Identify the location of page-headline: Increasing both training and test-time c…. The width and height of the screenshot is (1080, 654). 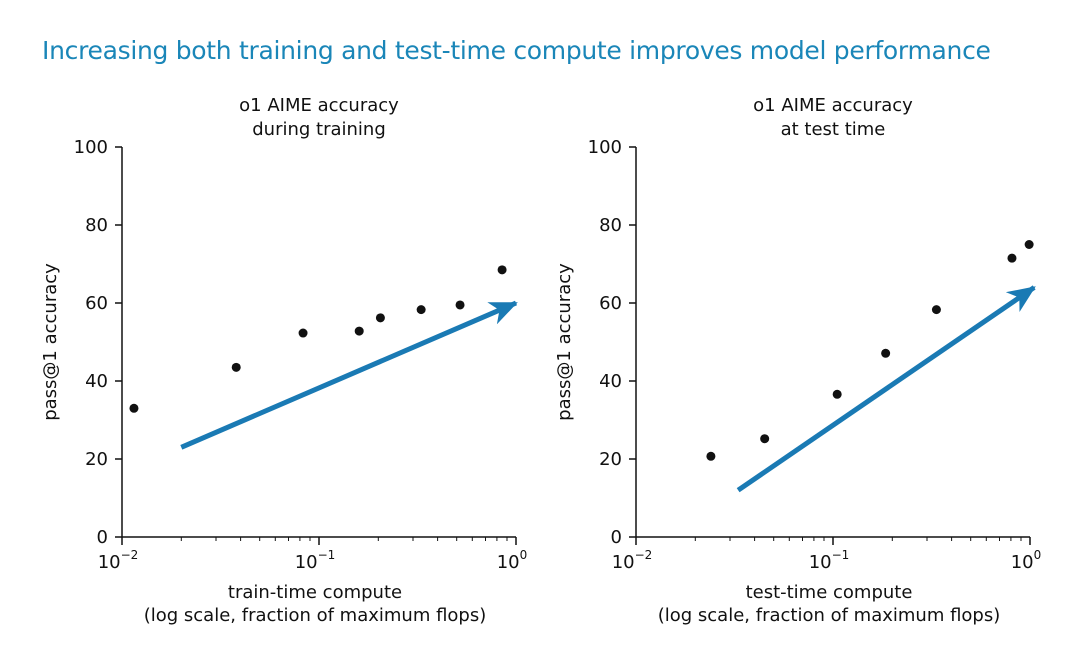
(516, 50).